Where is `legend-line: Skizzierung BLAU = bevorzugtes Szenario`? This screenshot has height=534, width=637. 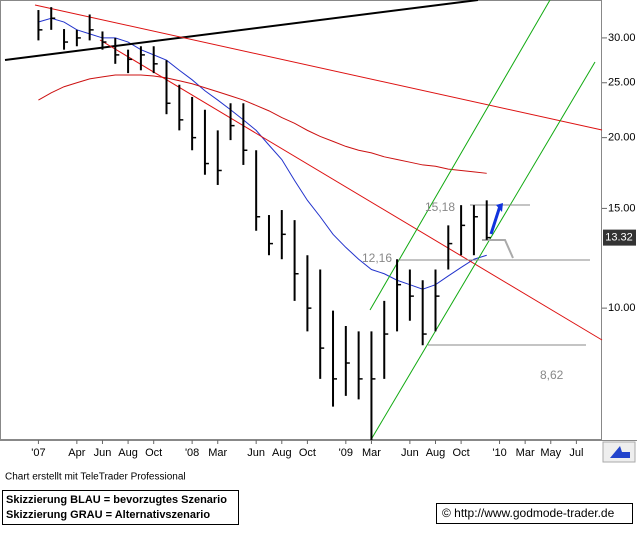 legend-line: Skizzierung BLAU = bevorzugtes Szenario is located at coordinates (116, 500).